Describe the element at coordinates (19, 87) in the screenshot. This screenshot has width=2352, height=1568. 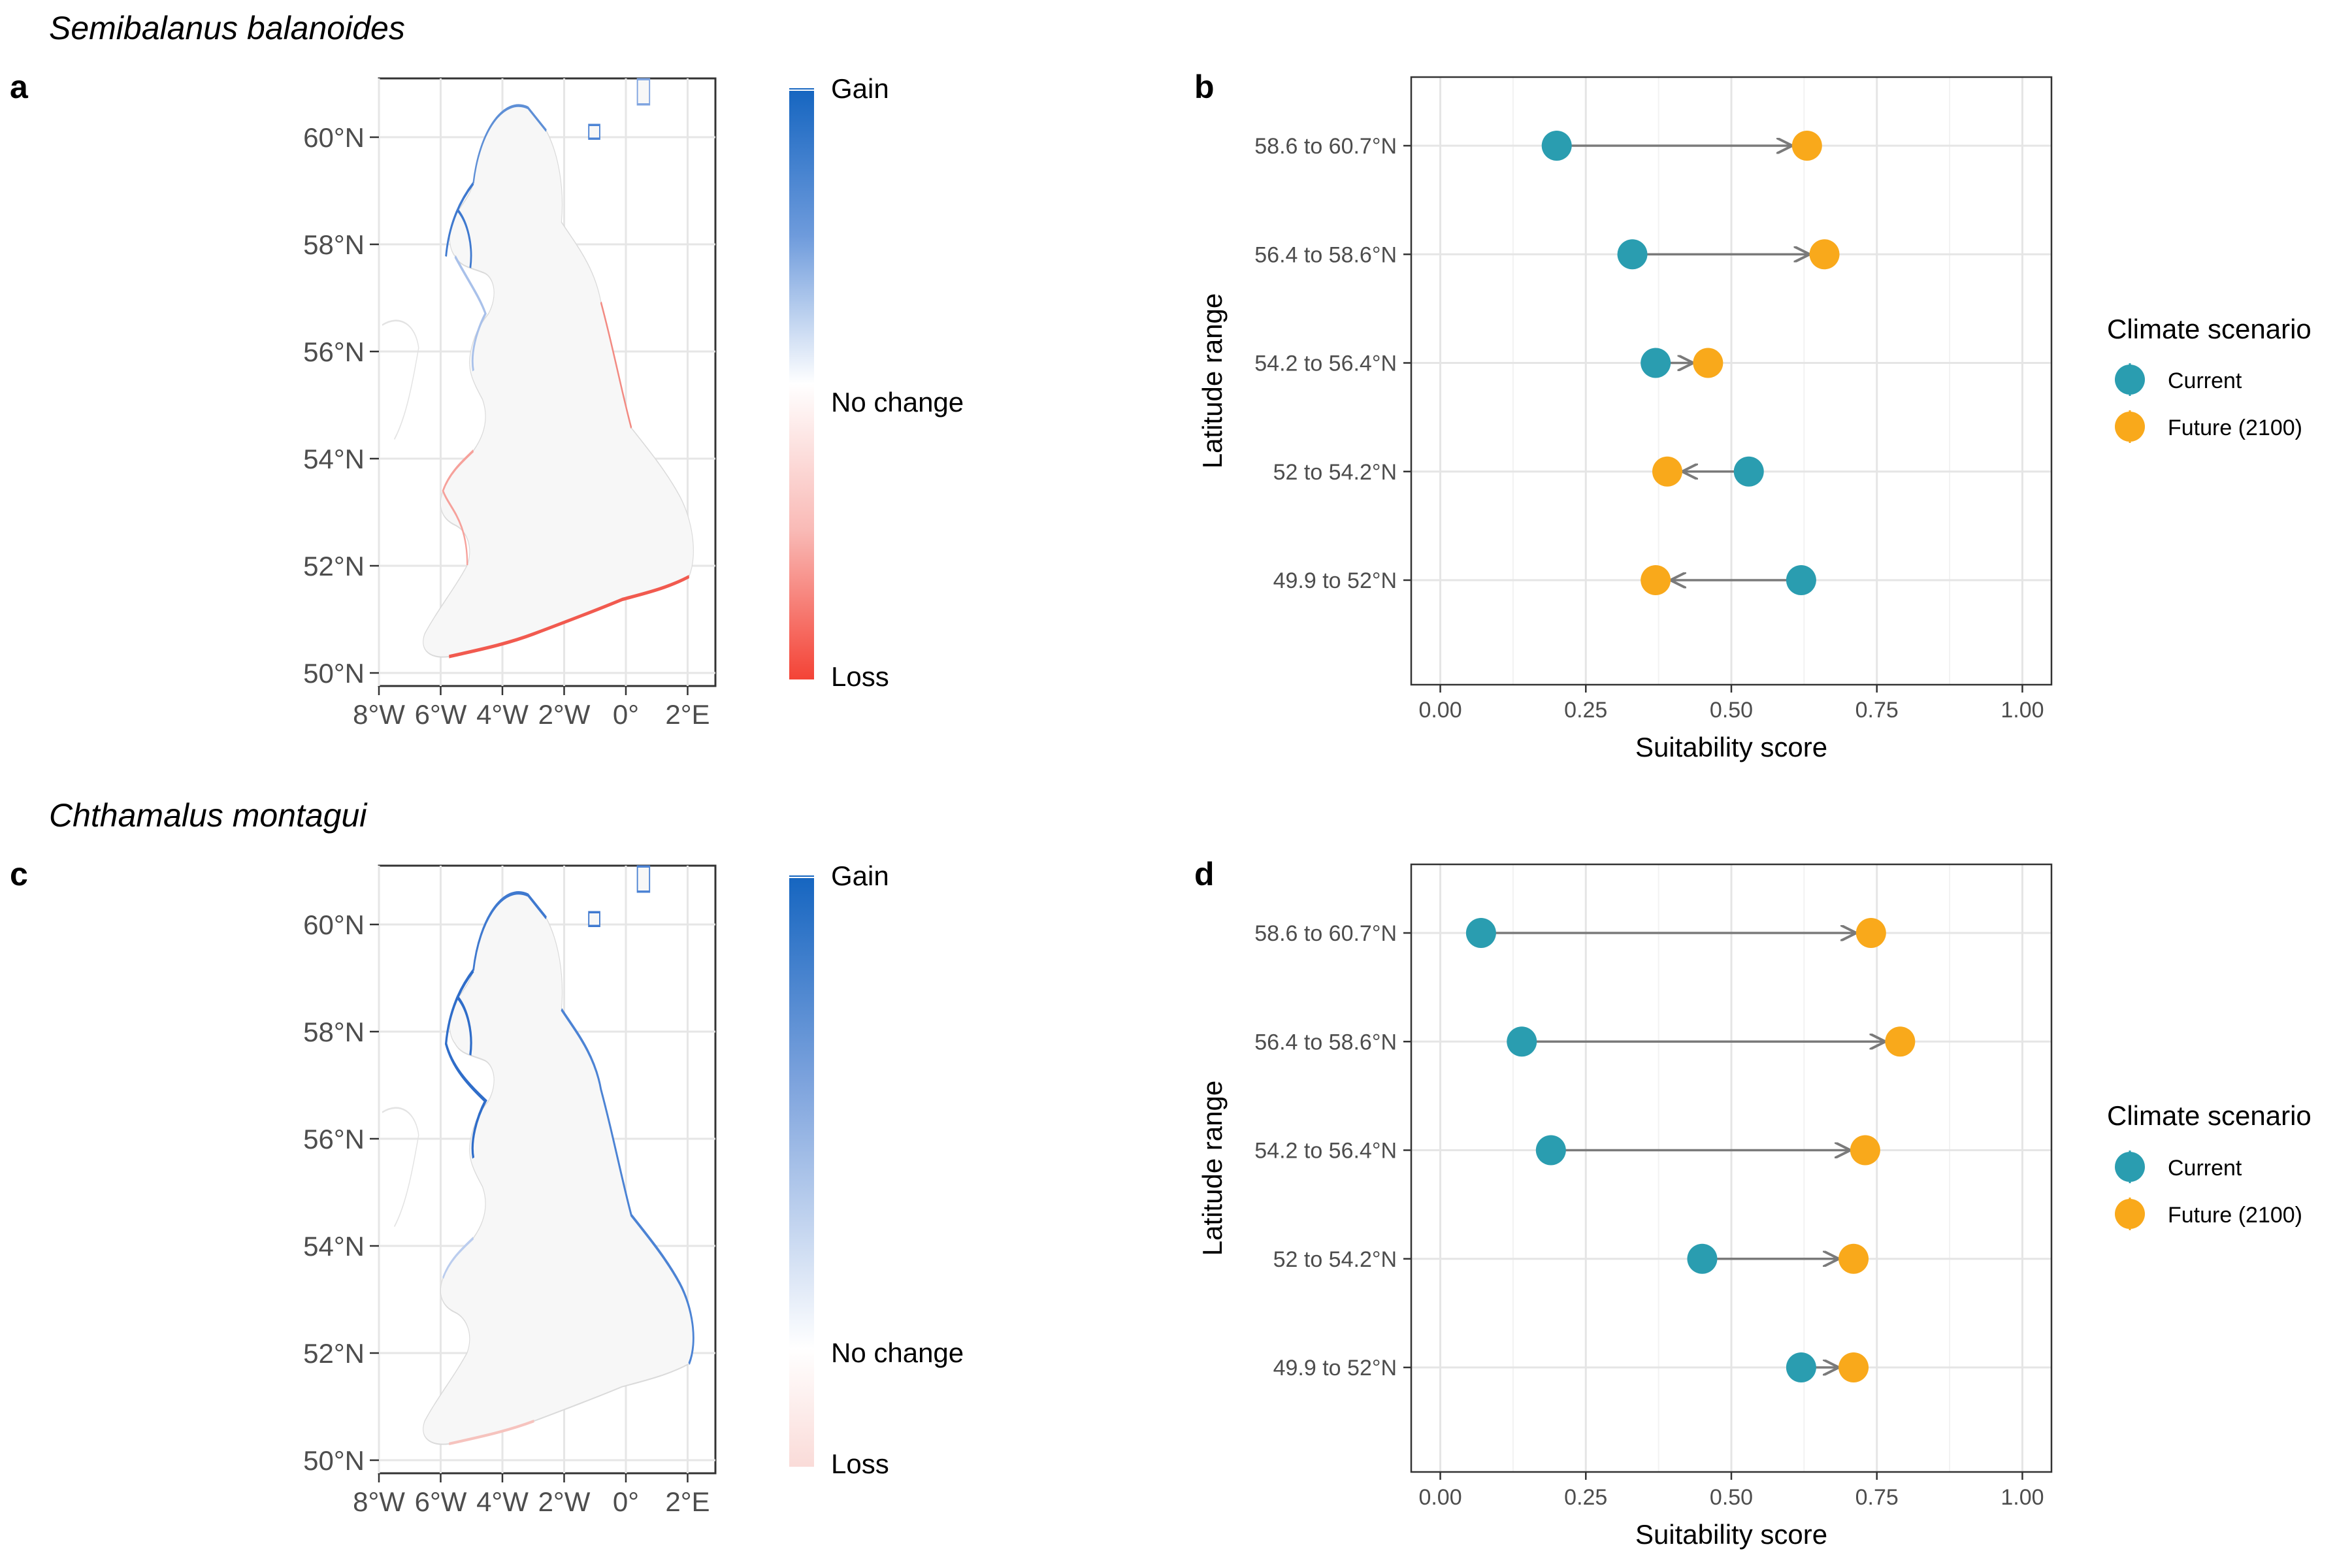
I see `panel-label-a: a` at that location.